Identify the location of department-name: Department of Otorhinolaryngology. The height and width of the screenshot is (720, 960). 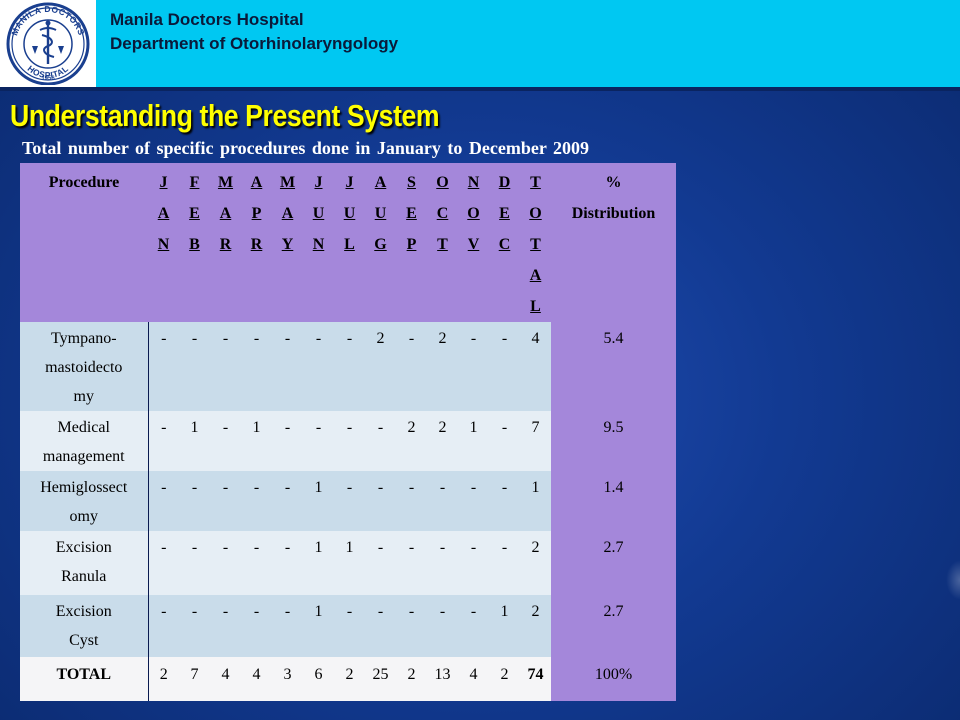
(254, 43).